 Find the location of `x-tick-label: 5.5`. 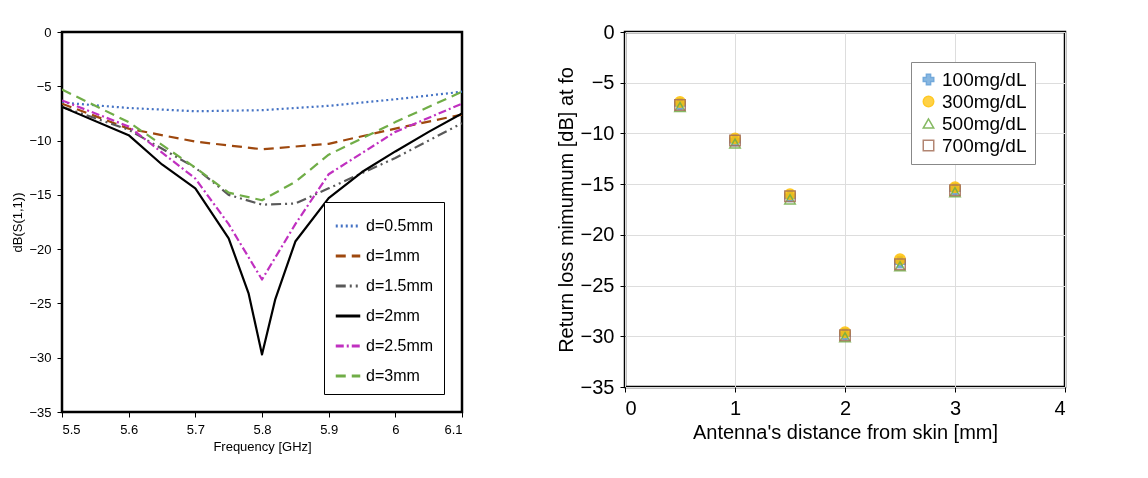

x-tick-label: 5.5 is located at coordinates (71, 429).